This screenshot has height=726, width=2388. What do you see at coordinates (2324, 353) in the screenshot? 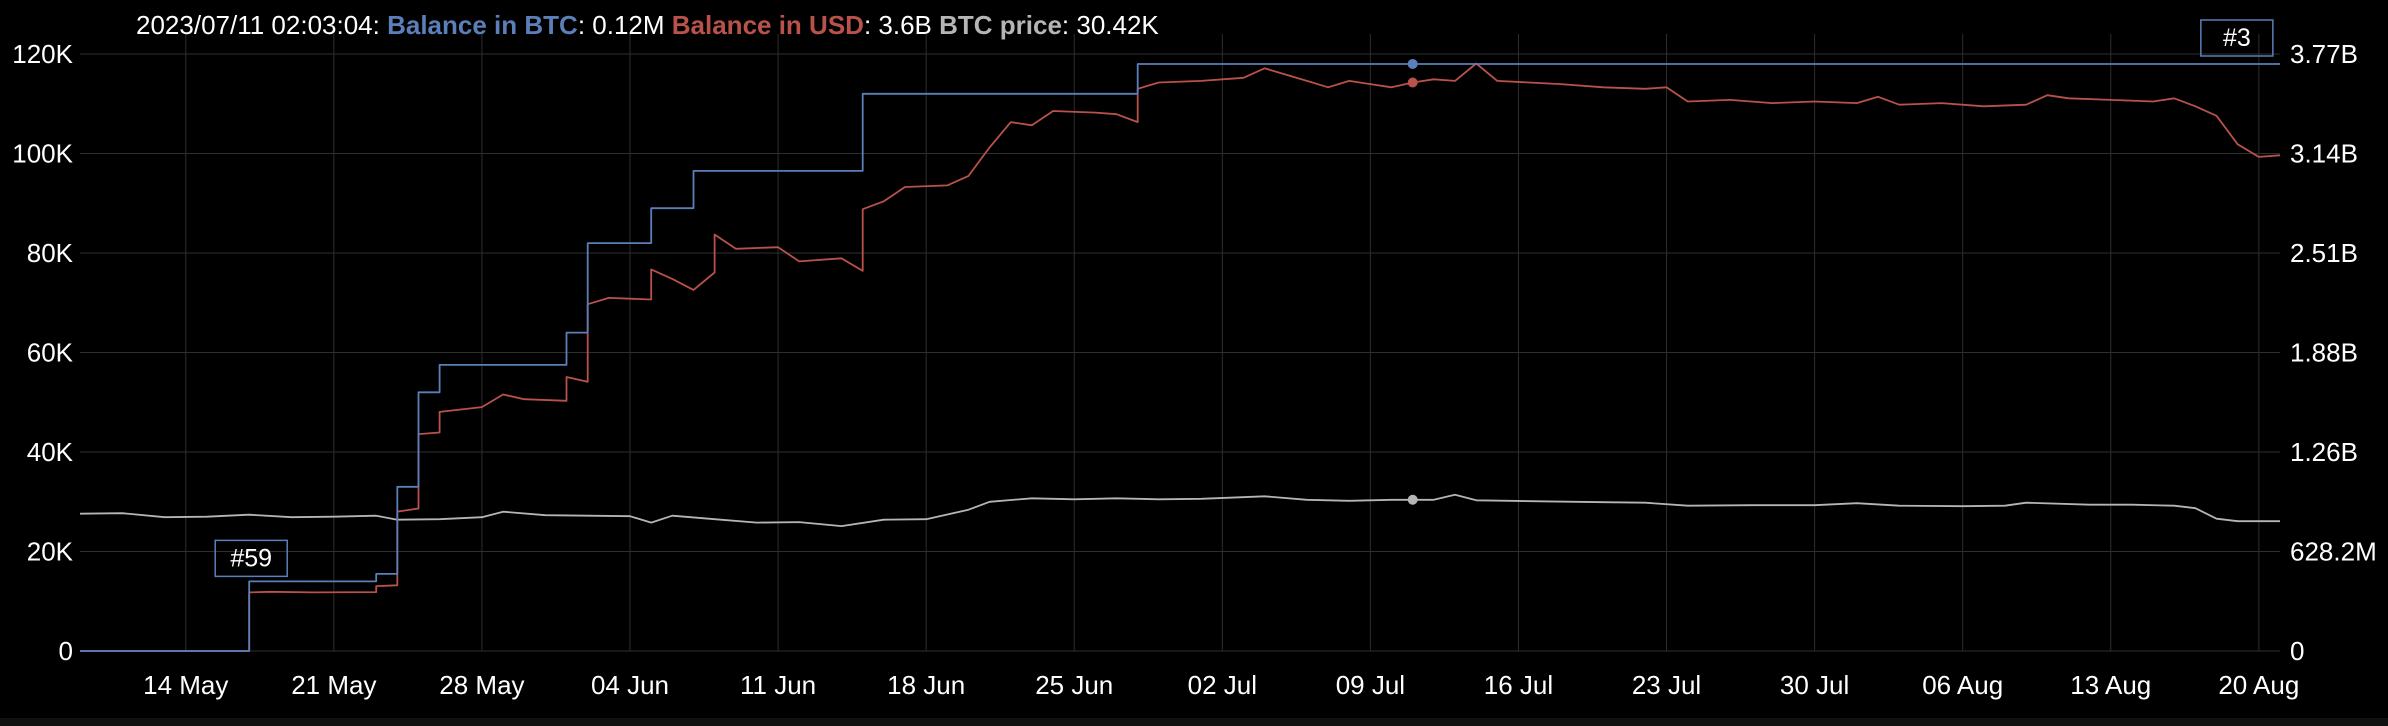
I see `right-axis-tick: 1.88B` at bounding box center [2324, 353].